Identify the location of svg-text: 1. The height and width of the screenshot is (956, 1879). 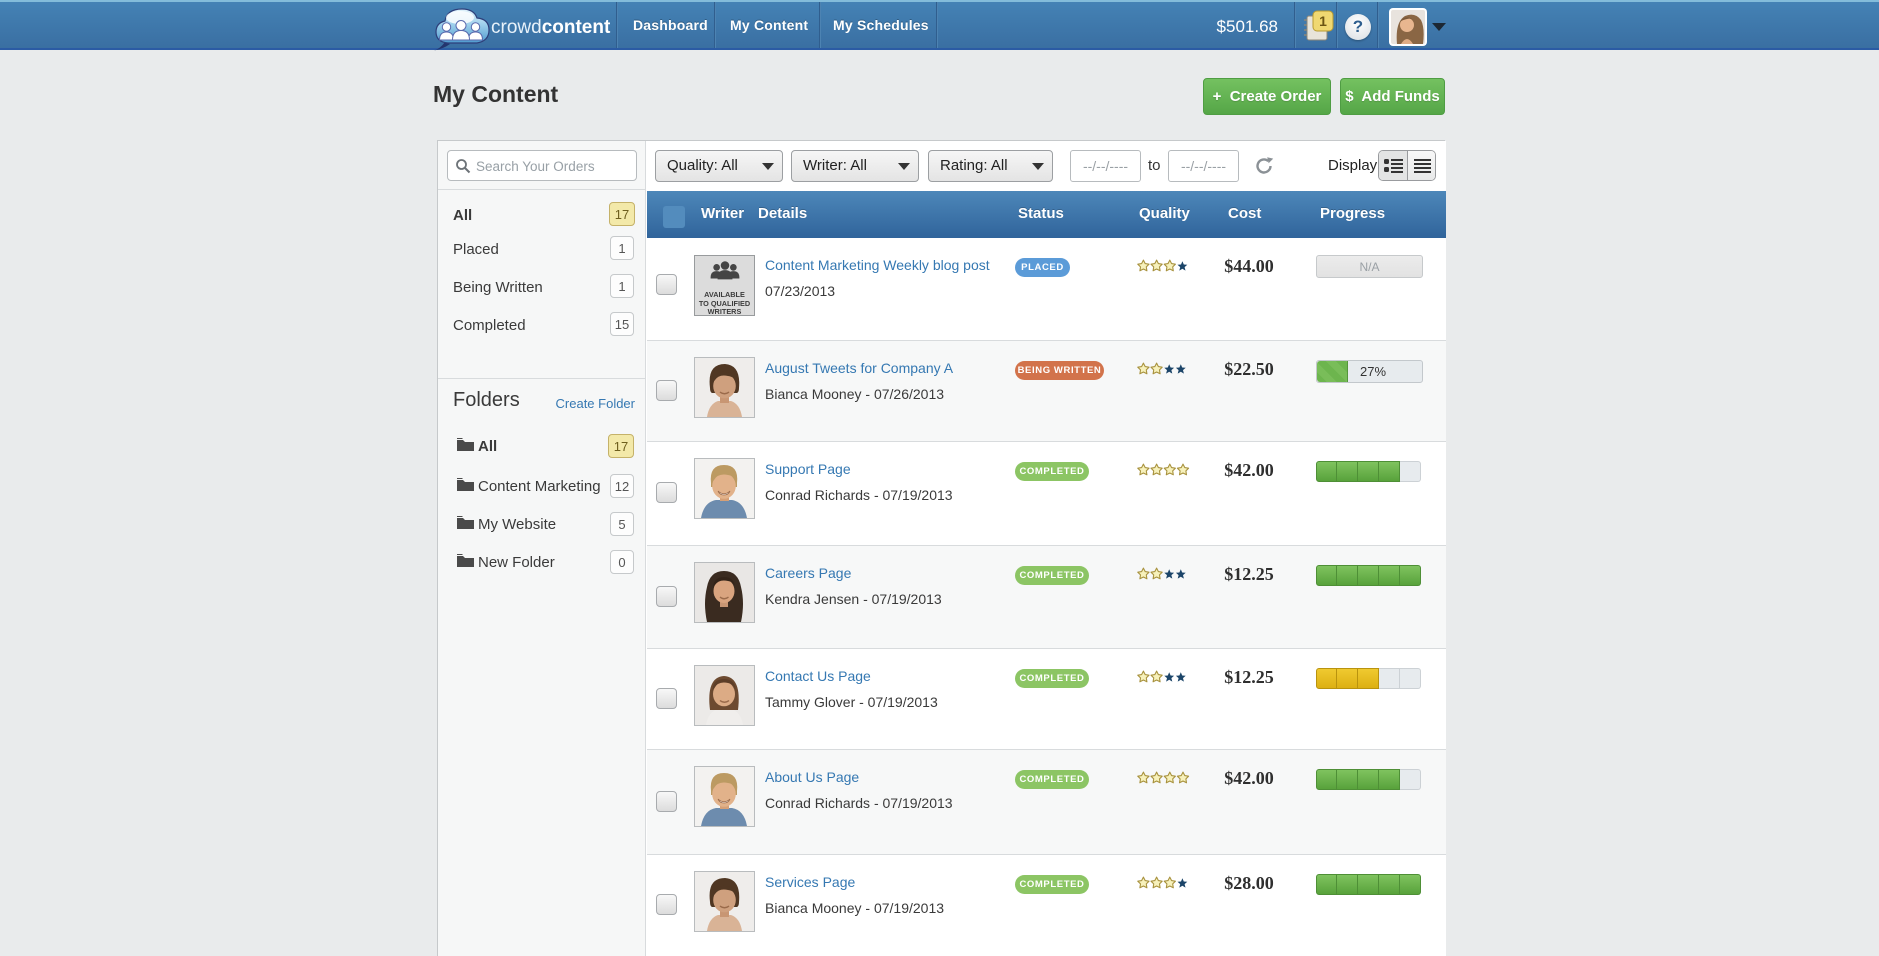
(1323, 21).